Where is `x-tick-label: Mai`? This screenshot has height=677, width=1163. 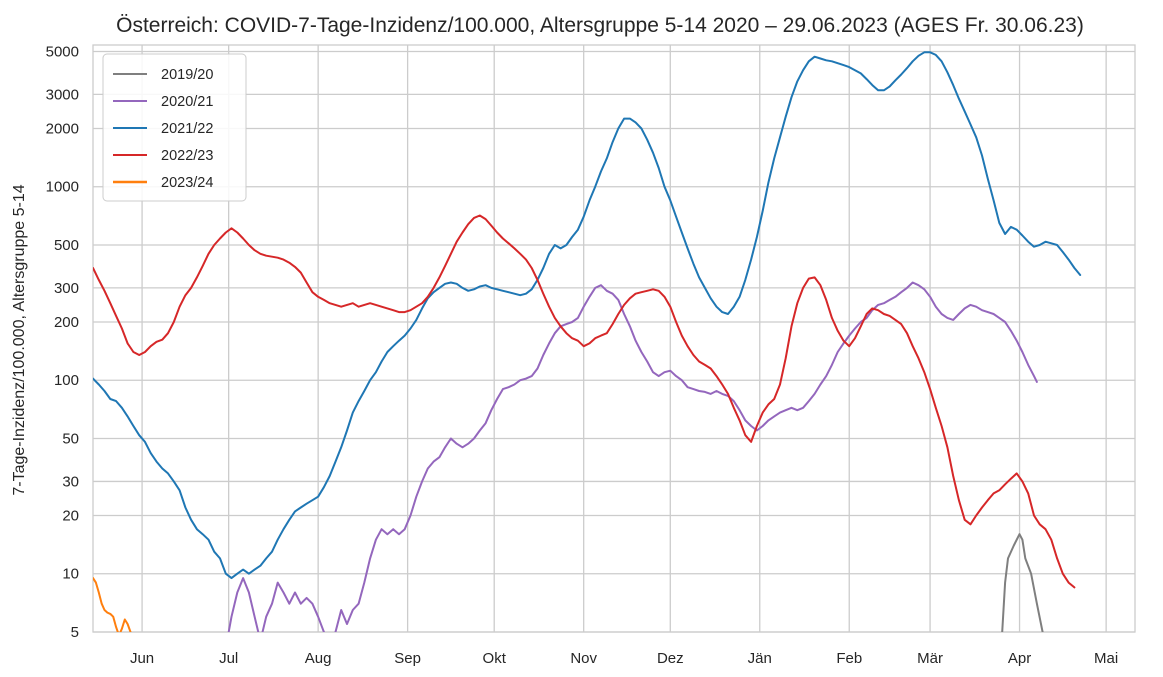
x-tick-label: Mai is located at coordinates (1106, 658).